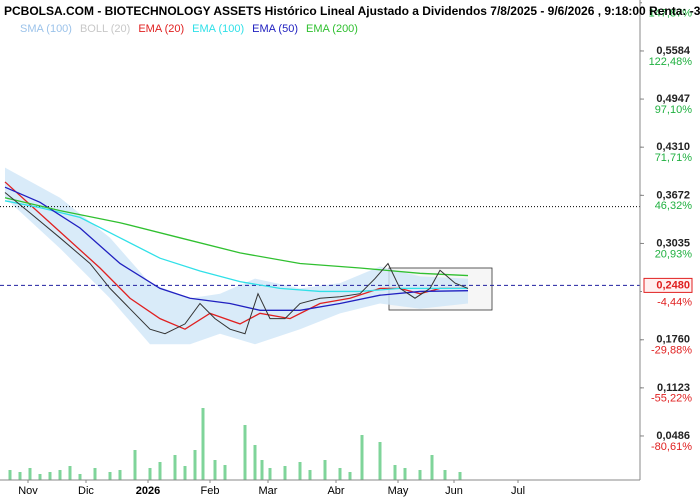 The width and height of the screenshot is (700, 502). What do you see at coordinates (671, 399) in the screenshot?
I see `y2-tick-label: -55,22%` at bounding box center [671, 399].